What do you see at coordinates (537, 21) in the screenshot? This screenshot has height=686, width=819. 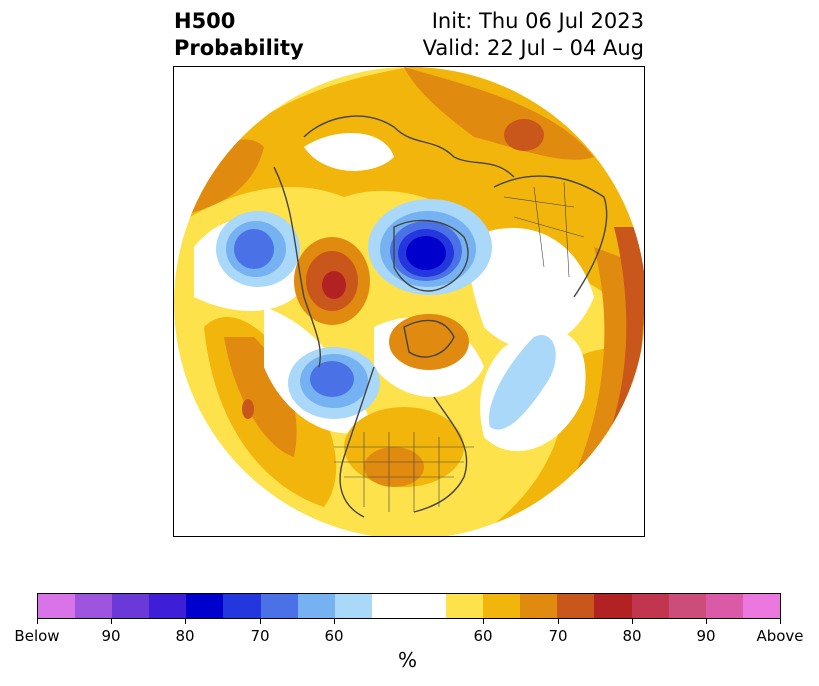 I see `init-date: Init: Thu 06 Jul 2023` at bounding box center [537, 21].